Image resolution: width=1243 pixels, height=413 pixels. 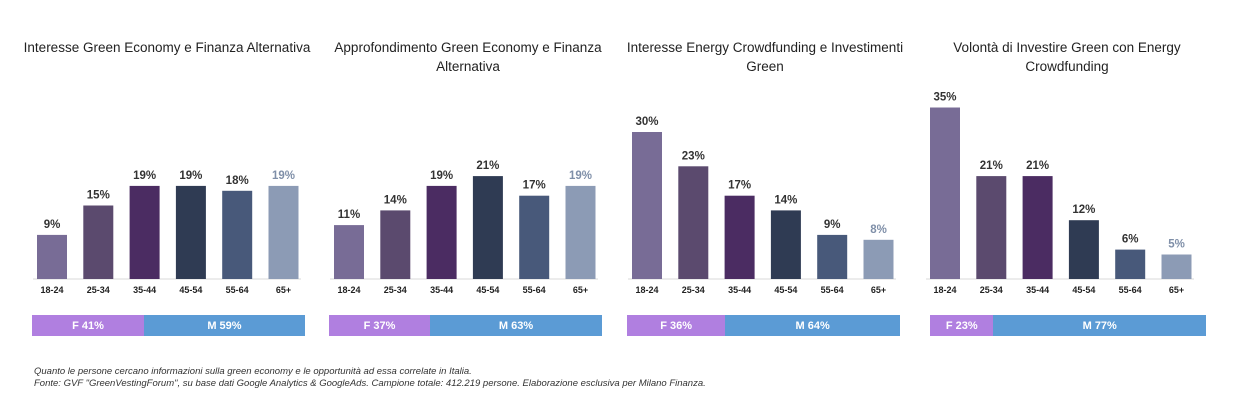 I want to click on gender-bar-4: F 23% M 77%, so click(x=1068, y=325).